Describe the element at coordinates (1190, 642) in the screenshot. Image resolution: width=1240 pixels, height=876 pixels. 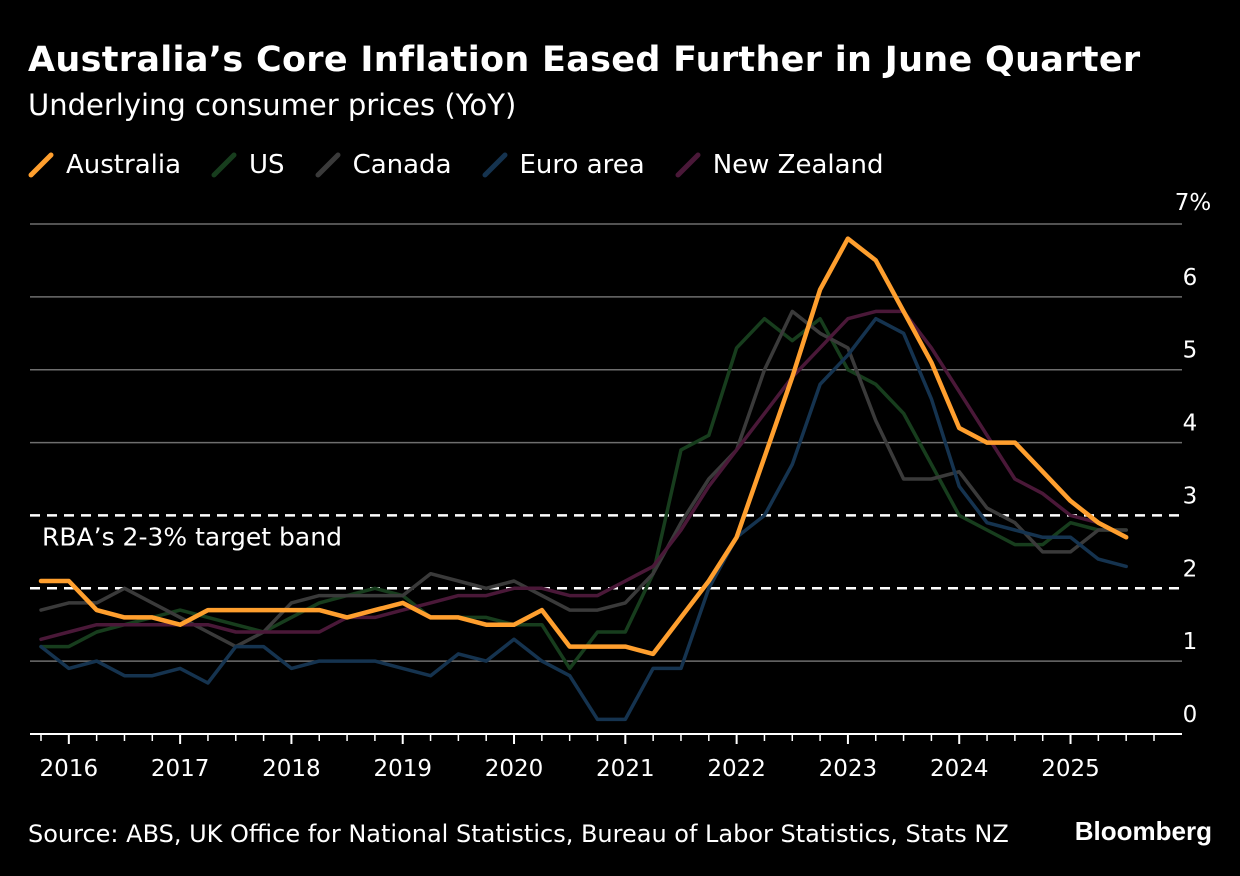
I see `y-tick-label: 1` at that location.